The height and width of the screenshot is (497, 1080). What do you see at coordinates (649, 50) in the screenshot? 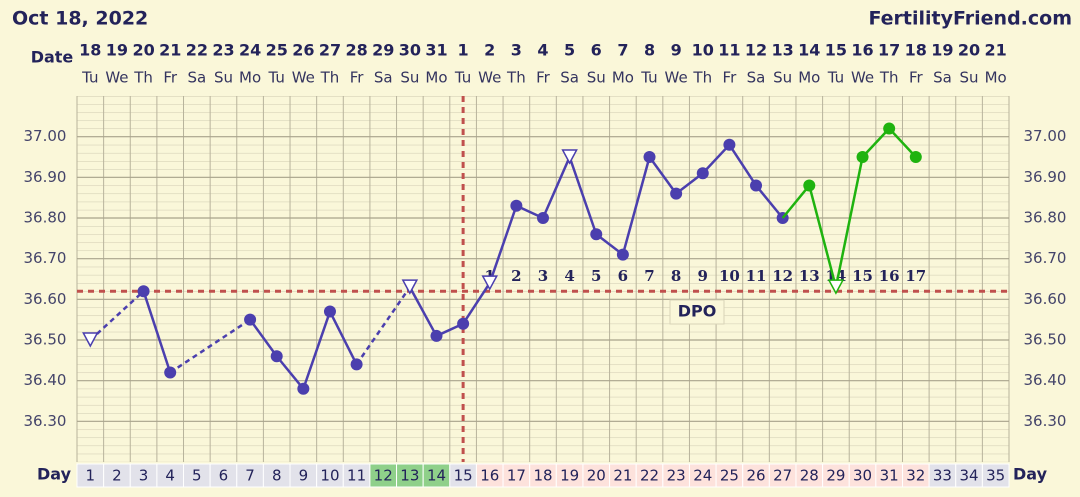
I see `date: 8` at bounding box center [649, 50].